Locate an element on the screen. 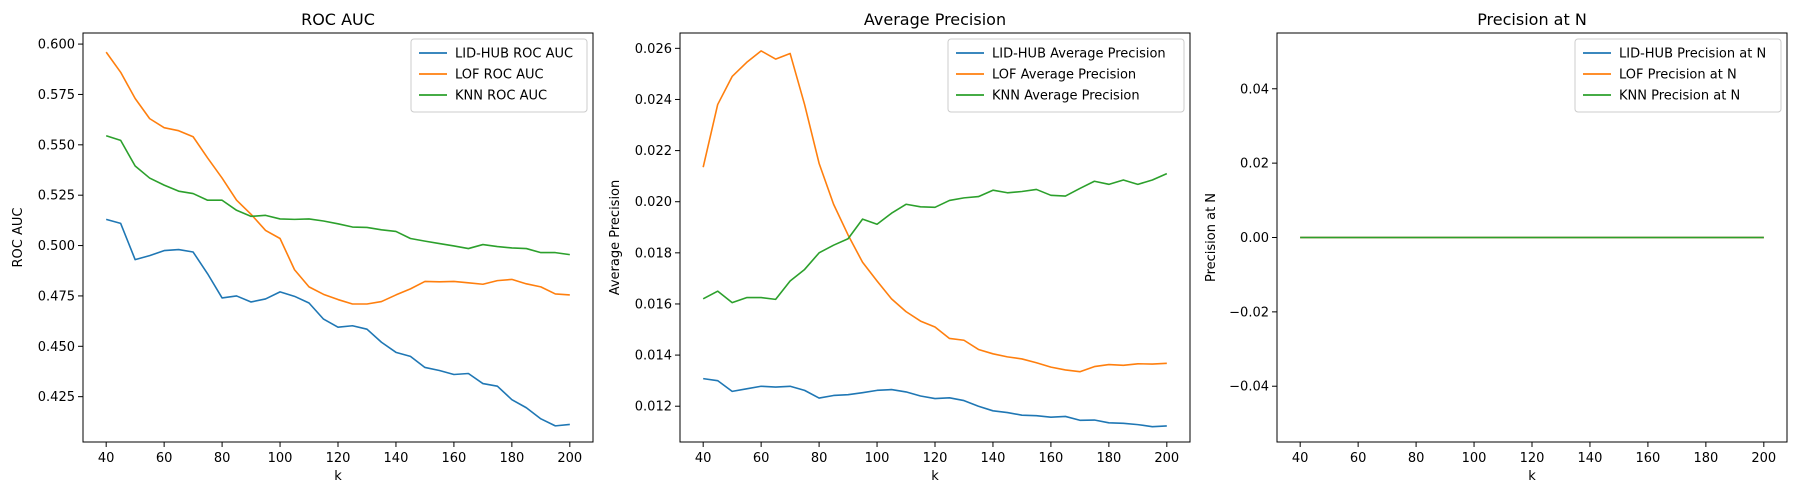 Image resolution: width=1800 pixels, height=500 pixels. y-tick-label: 0.450 is located at coordinates (56, 347).